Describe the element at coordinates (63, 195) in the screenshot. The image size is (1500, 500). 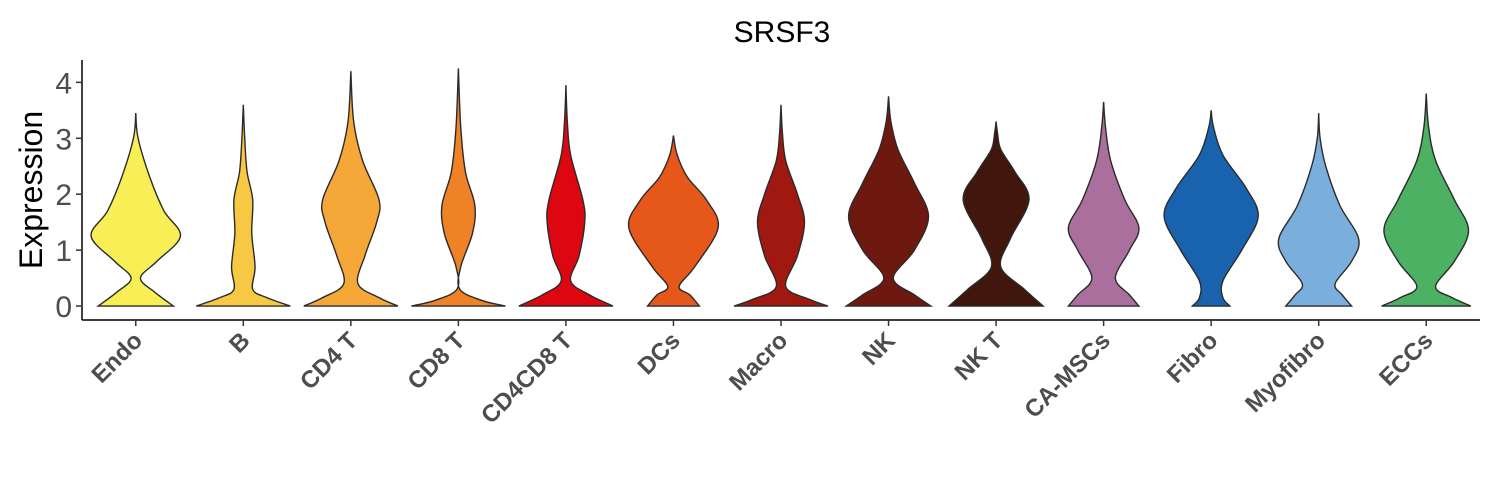
I see `y-tick-label: 2` at that location.